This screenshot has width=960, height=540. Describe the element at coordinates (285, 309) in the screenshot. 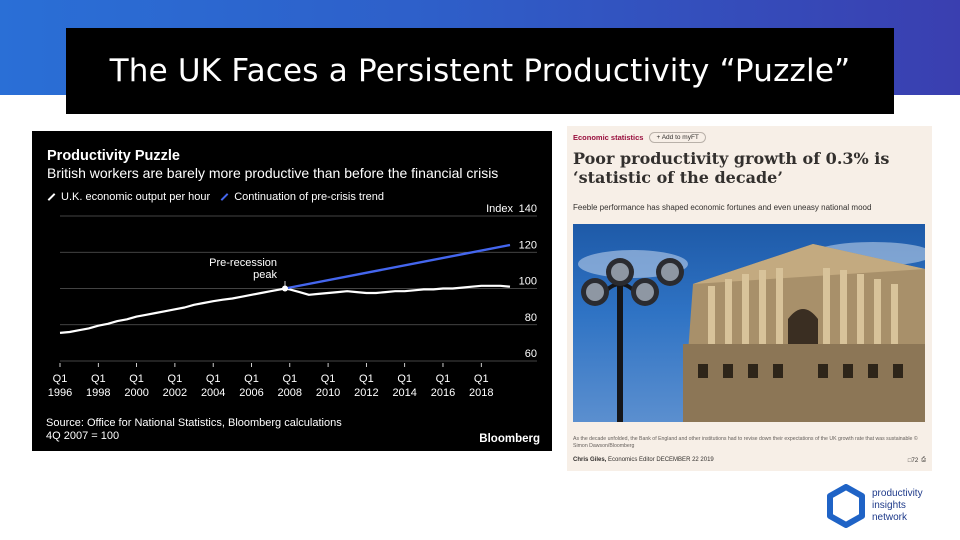

I see `series-line-output` at that location.